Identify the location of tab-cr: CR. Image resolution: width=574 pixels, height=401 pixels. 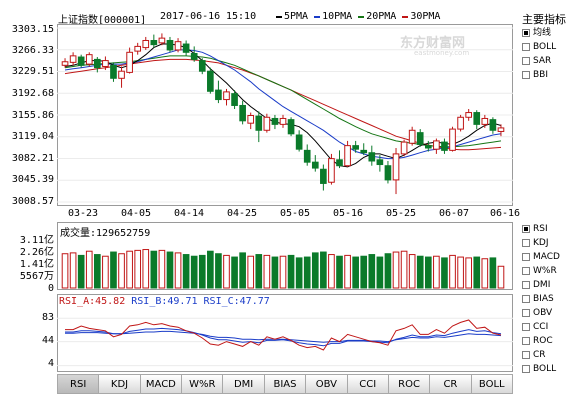
(451, 384).